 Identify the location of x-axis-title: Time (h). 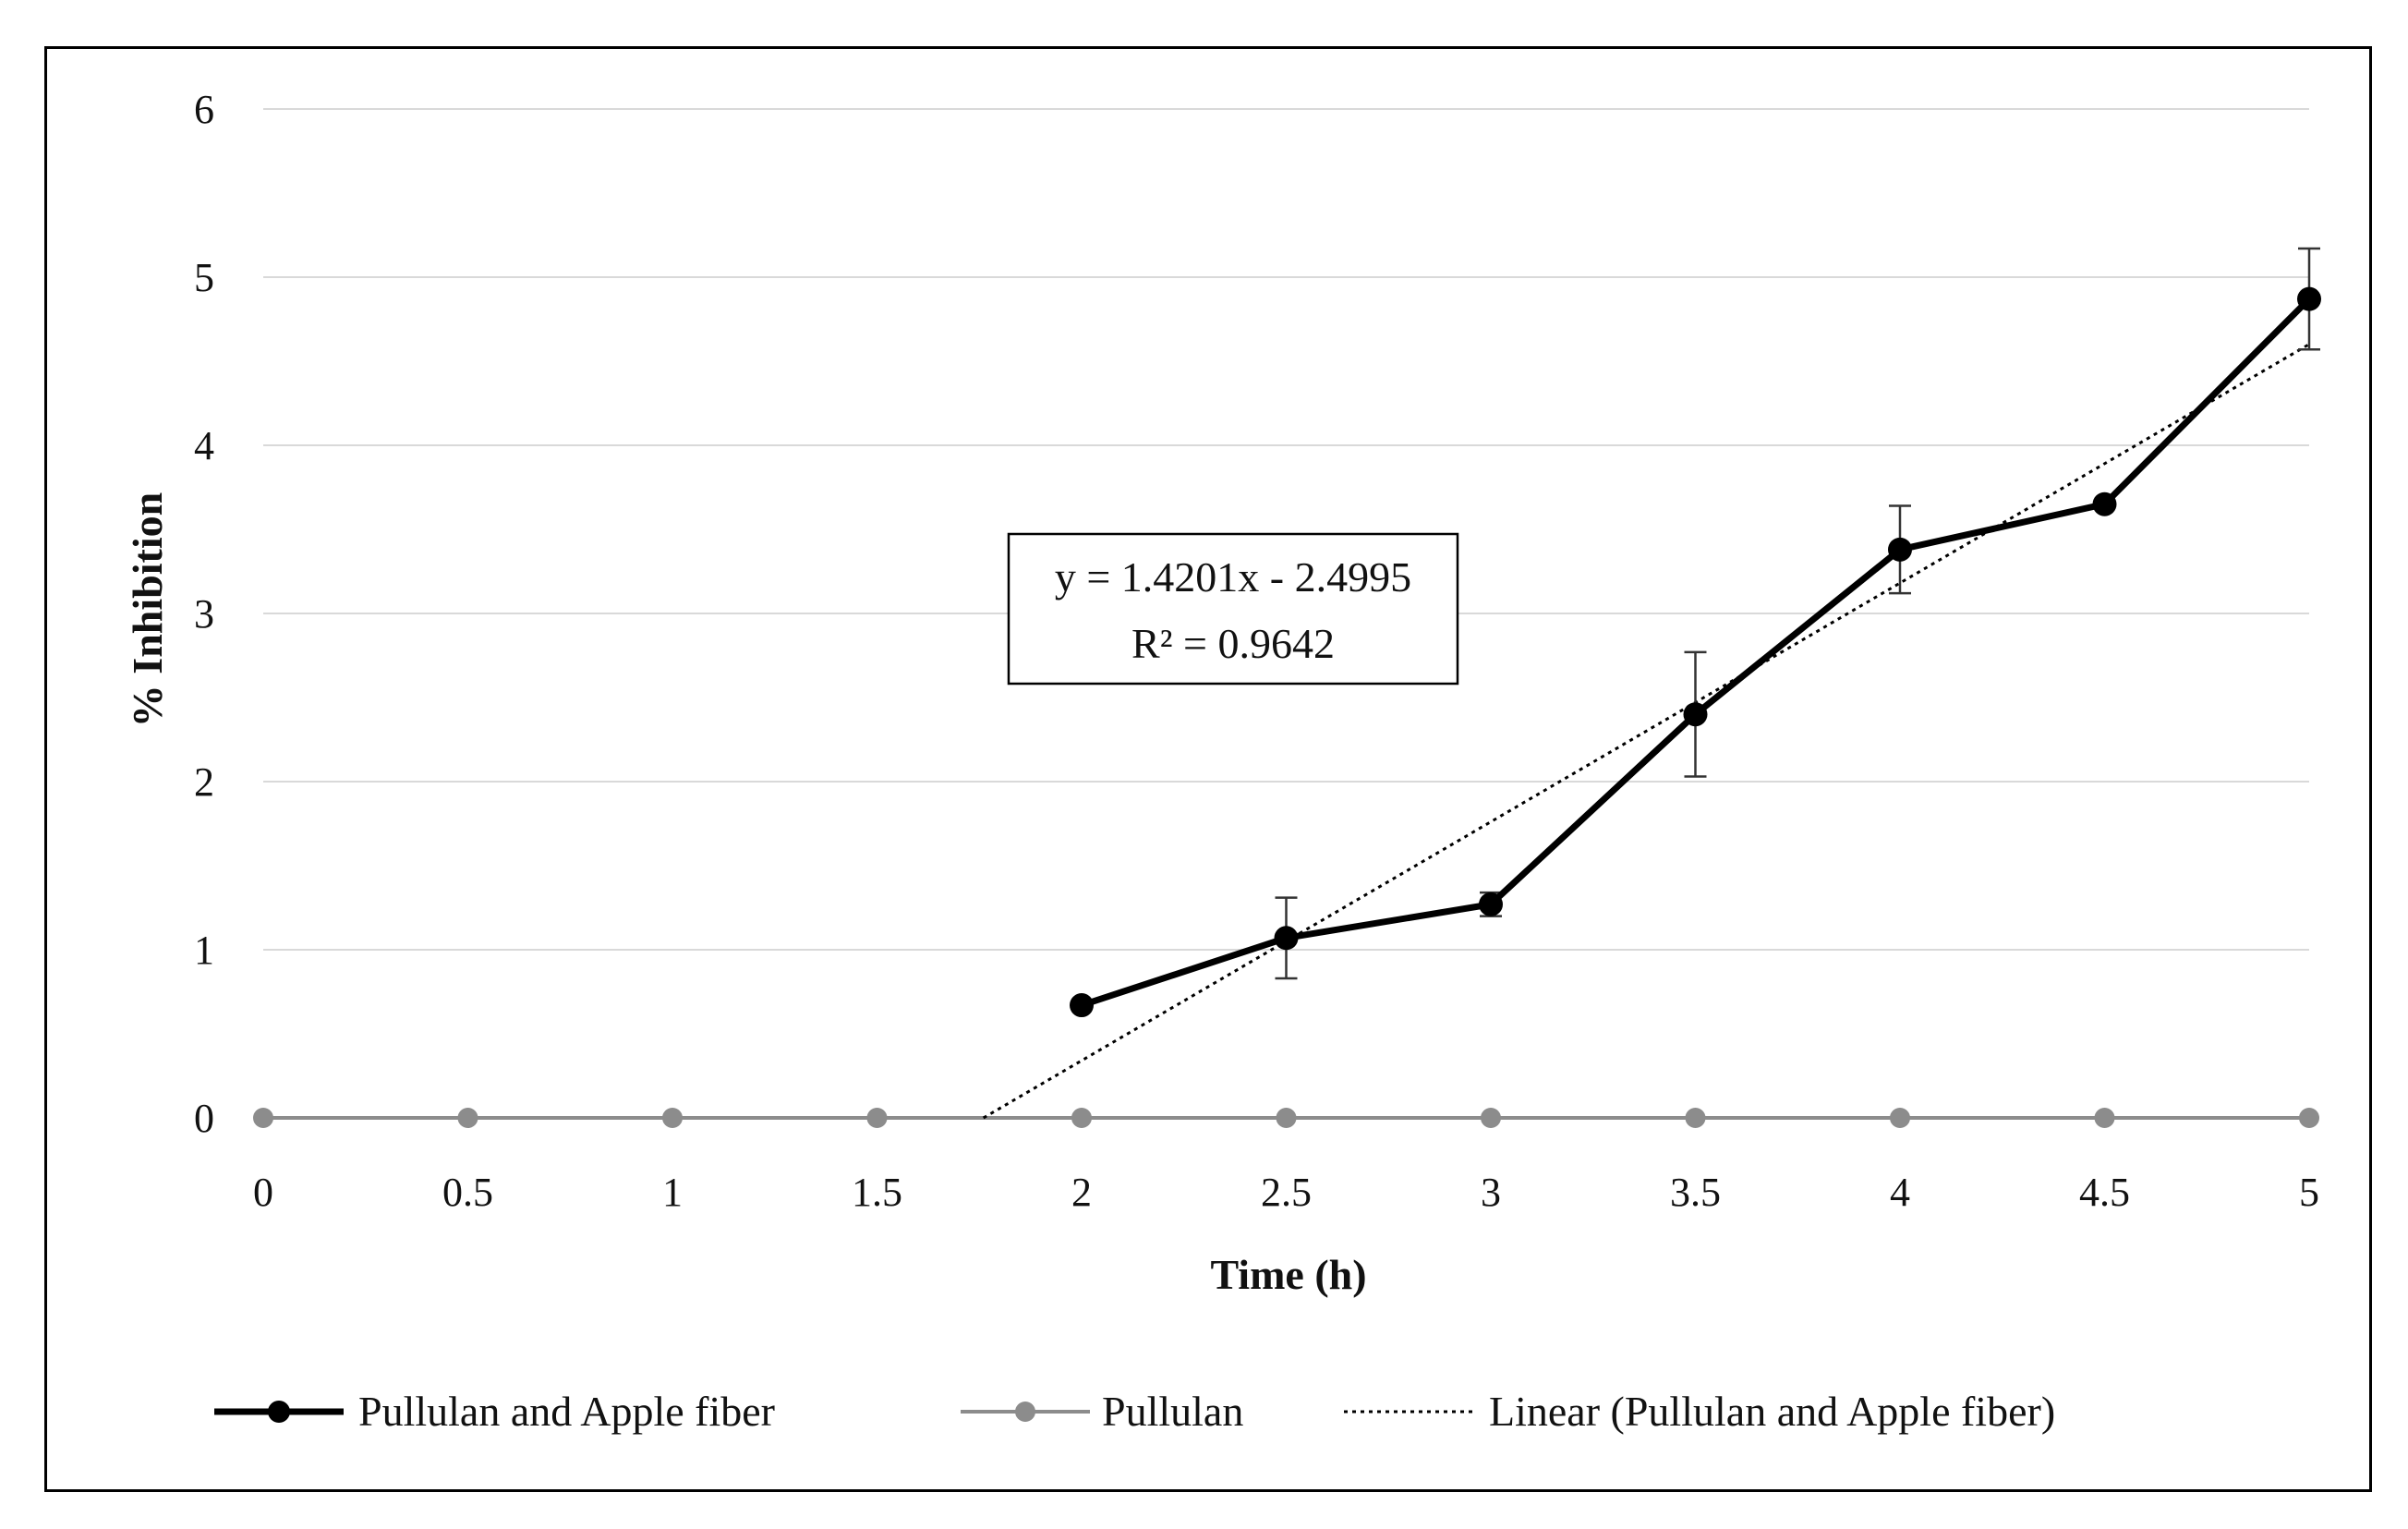
(1288, 1274).